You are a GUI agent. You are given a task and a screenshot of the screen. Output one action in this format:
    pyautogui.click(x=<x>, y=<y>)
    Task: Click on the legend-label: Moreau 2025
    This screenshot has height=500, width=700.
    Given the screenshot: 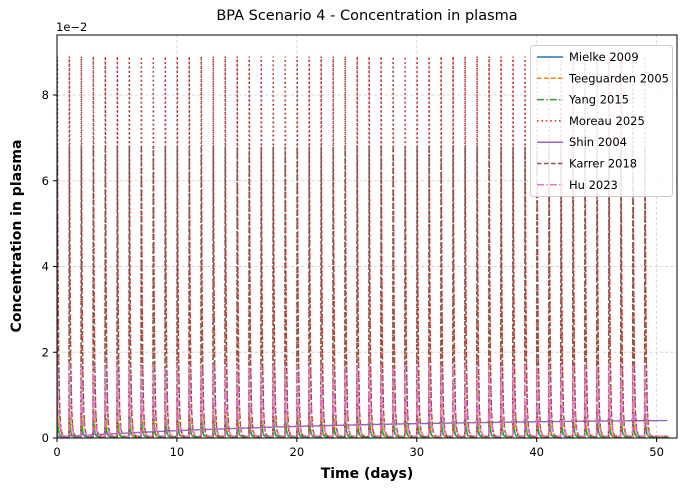 What is the action you would take?
    pyautogui.click(x=607, y=121)
    